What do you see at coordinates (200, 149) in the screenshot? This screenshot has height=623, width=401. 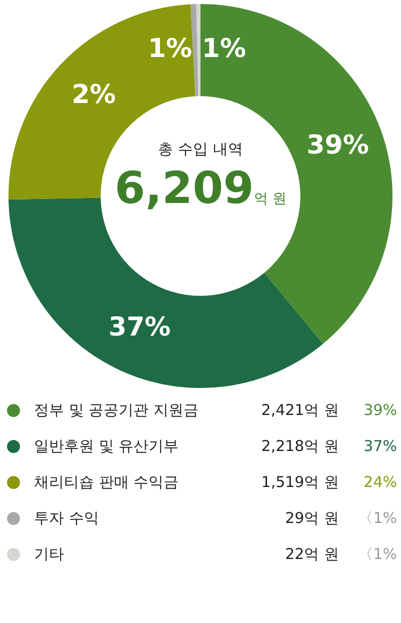 I see `text: 총 수입 내역` at bounding box center [200, 149].